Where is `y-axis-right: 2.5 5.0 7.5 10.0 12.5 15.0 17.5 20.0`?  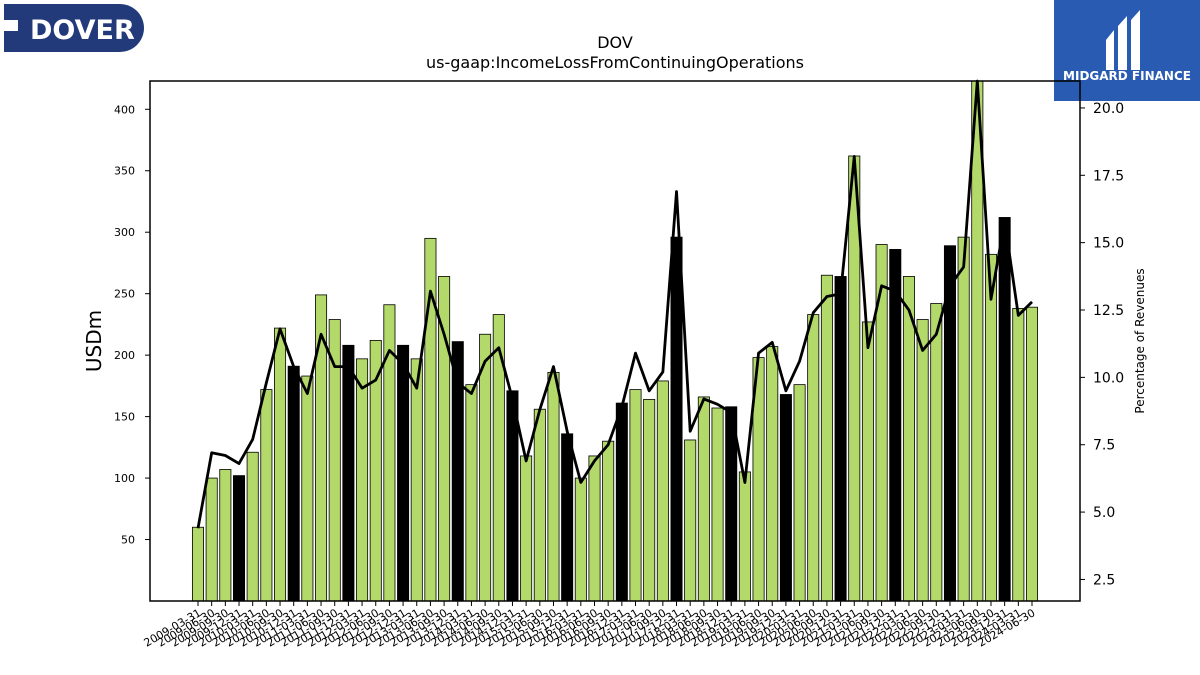
y-axis-right: 2.5 5.0 7.5 10.0 12.5 15.0 17.5 20.0 is located at coordinates (1102, 344).